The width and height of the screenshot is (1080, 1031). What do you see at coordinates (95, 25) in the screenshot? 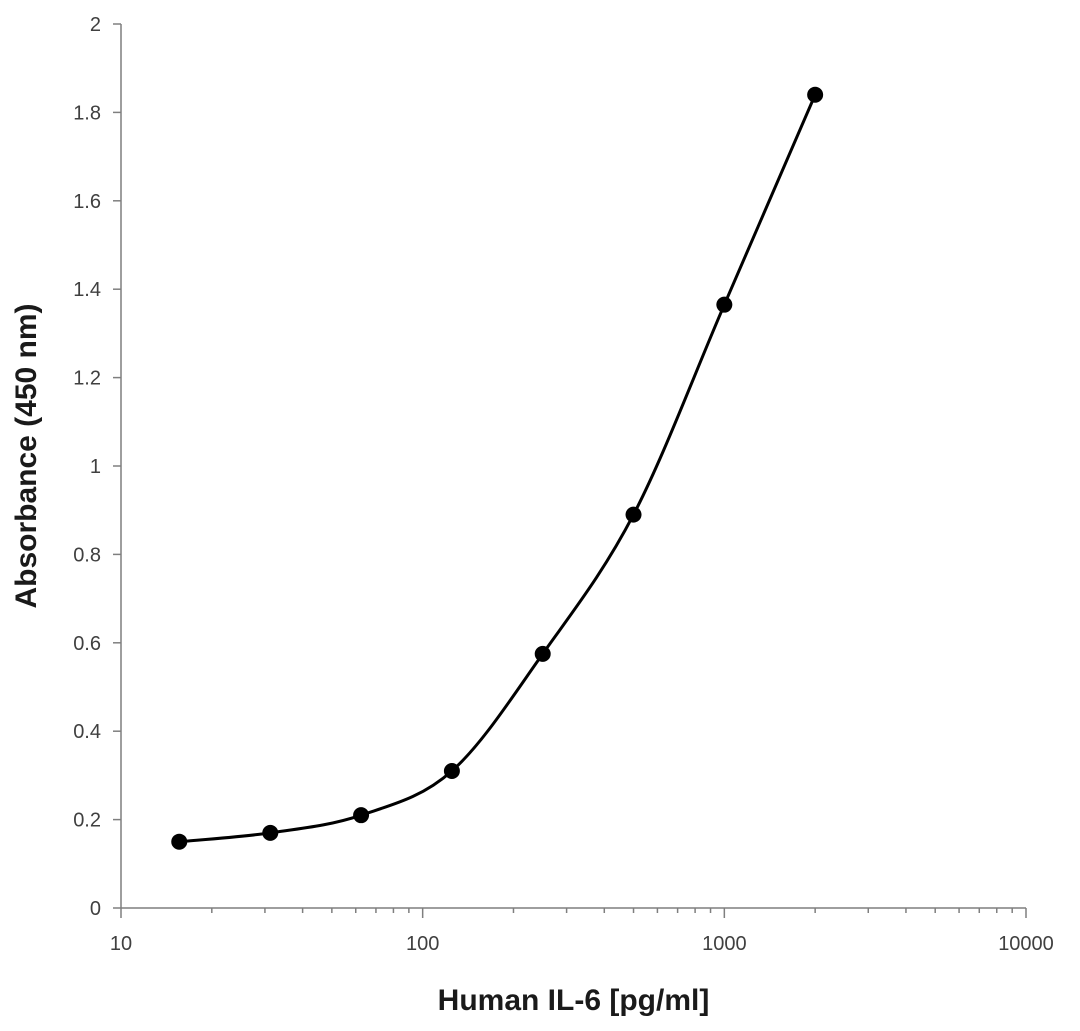
I see `y-tick-label: 2` at bounding box center [95, 25].